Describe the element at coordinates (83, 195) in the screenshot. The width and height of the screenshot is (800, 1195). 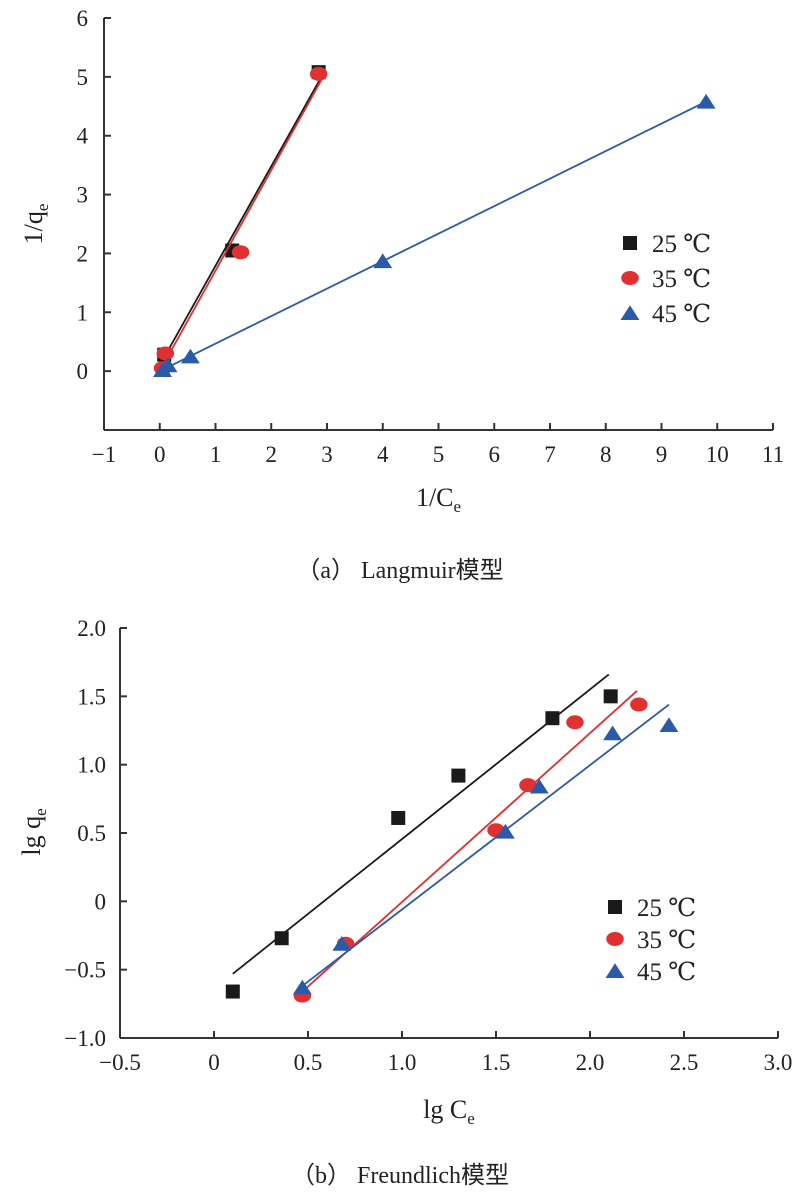
I see `y-tick-label: 3` at that location.